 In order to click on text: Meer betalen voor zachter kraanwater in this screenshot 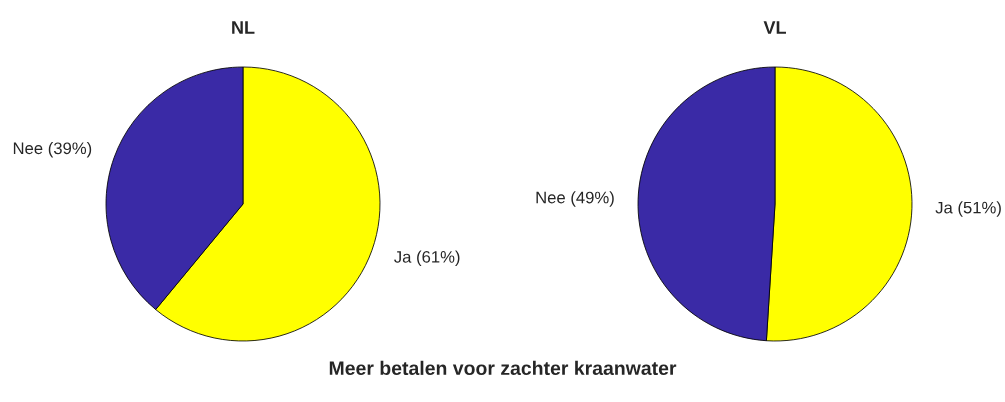, I will do `click(503, 368)`.